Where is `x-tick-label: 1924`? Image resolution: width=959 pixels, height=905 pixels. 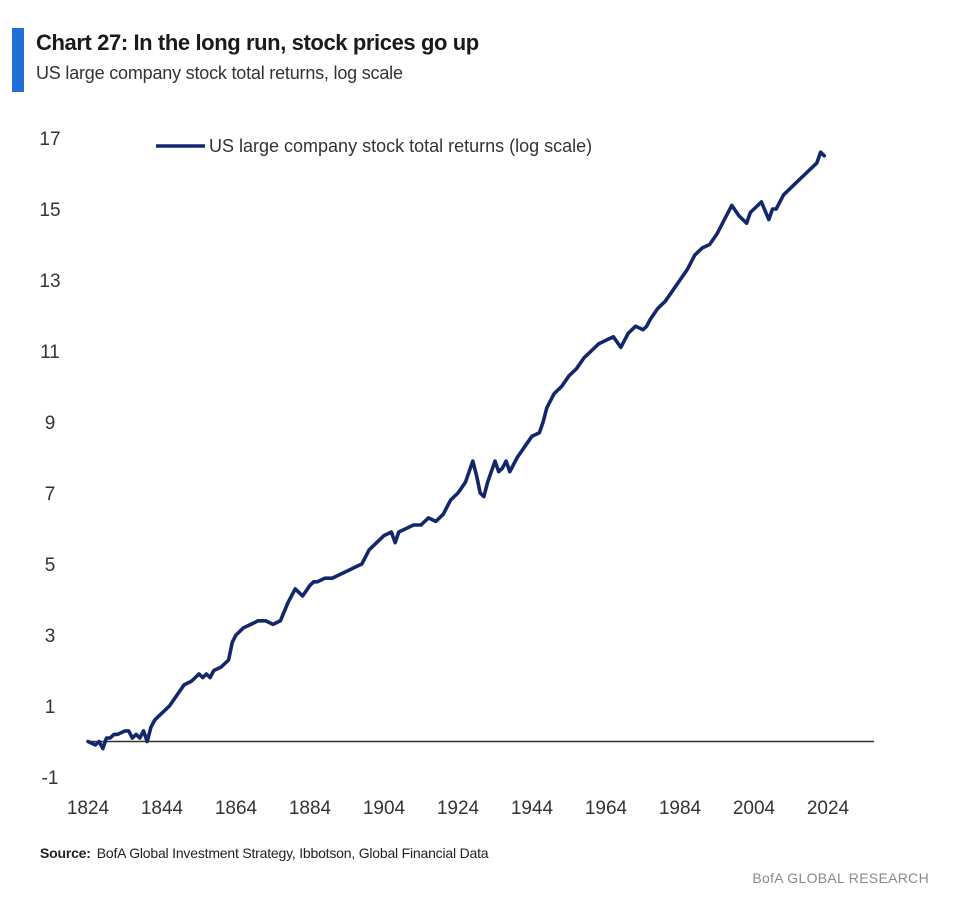
x-tick-label: 1924 is located at coordinates (458, 808).